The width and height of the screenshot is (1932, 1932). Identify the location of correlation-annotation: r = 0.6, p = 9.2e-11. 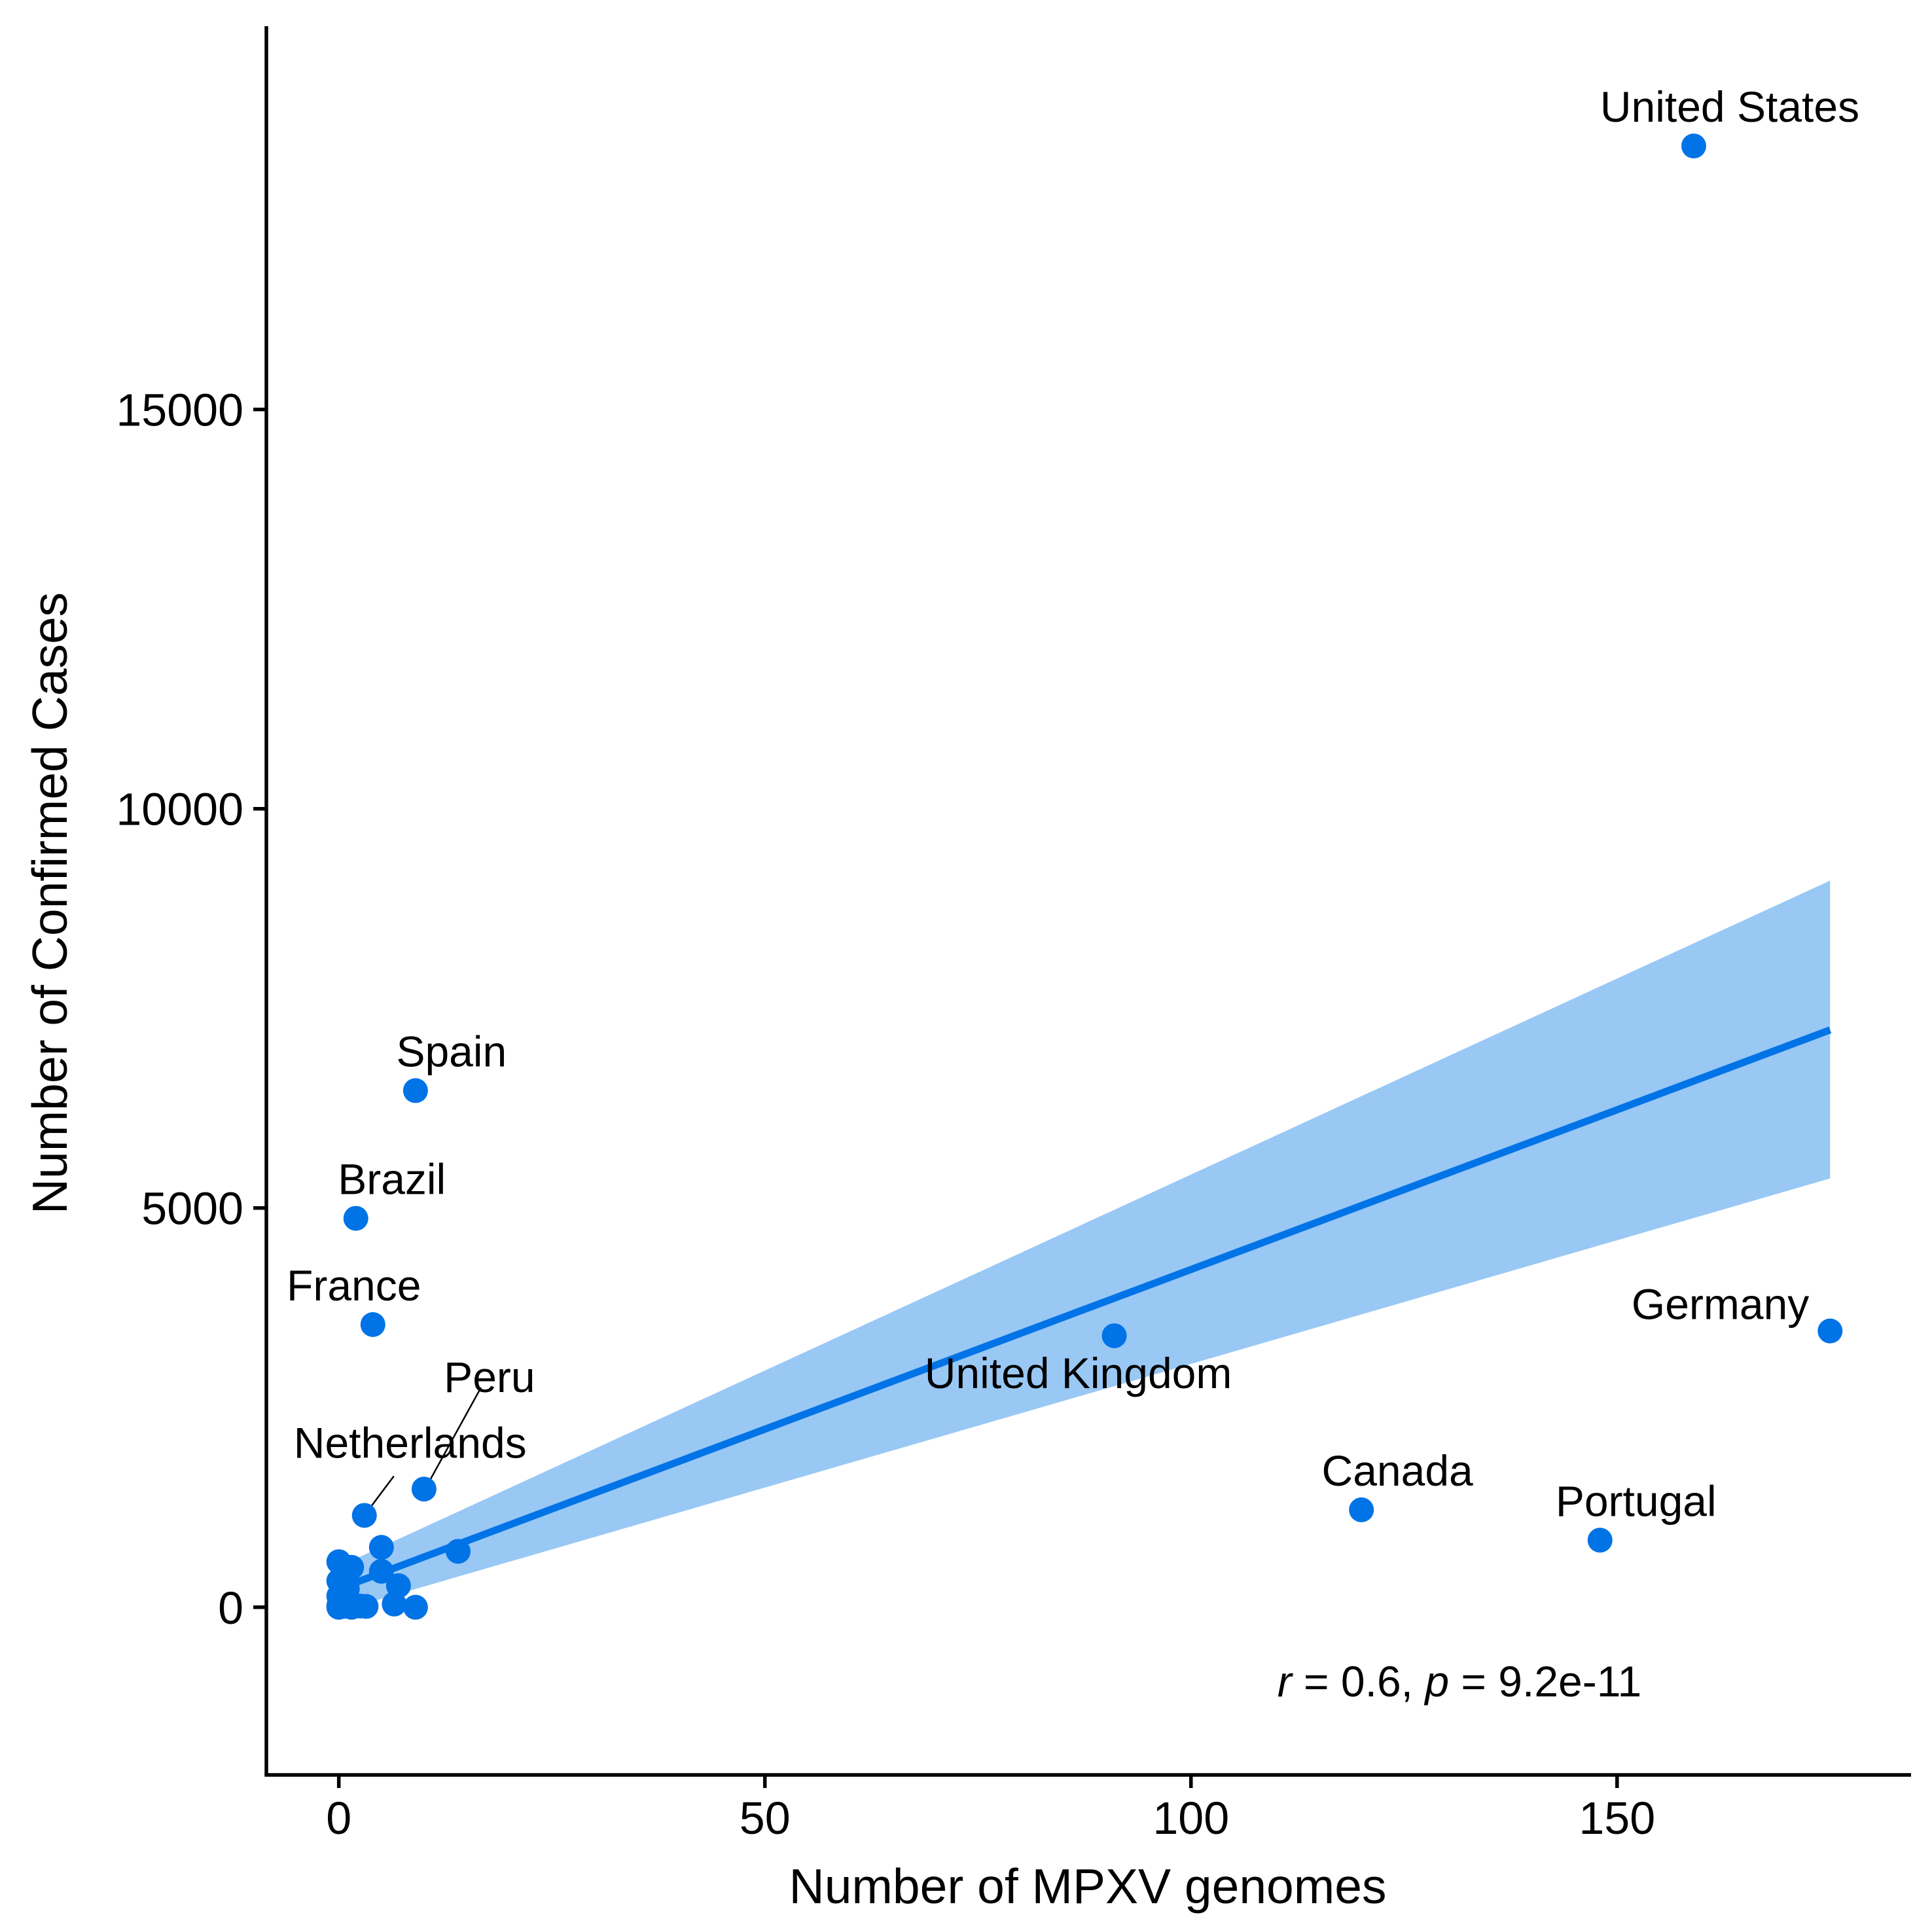
(1460, 1681).